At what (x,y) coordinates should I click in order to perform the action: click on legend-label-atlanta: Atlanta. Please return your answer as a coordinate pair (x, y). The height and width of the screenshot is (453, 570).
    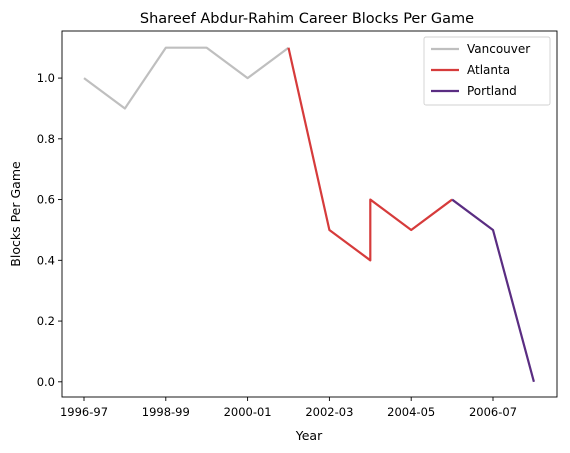
    Looking at the image, I should click on (488, 70).